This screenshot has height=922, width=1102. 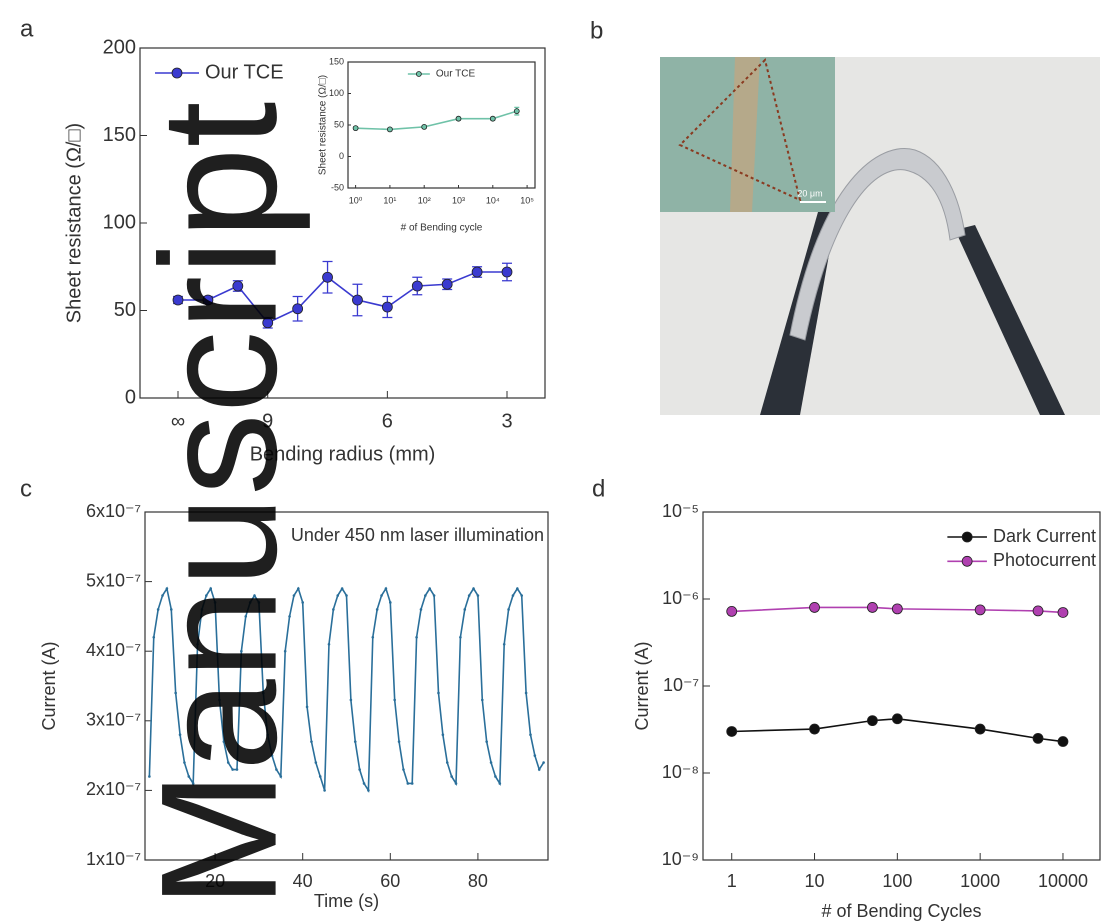 I want to click on x-tick-label: 1, so click(x=732, y=881).